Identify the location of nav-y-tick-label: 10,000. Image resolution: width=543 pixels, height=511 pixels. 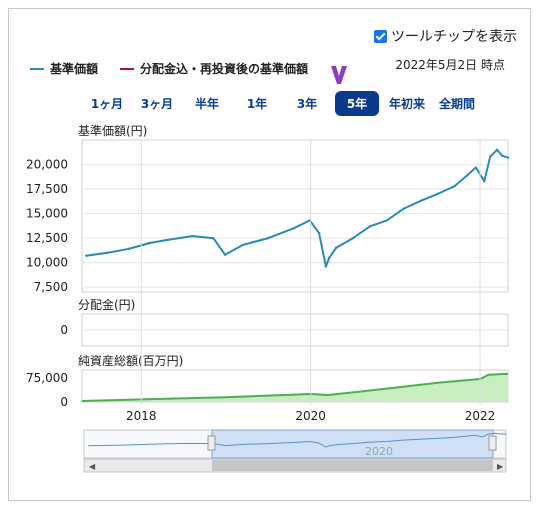
(47, 263).